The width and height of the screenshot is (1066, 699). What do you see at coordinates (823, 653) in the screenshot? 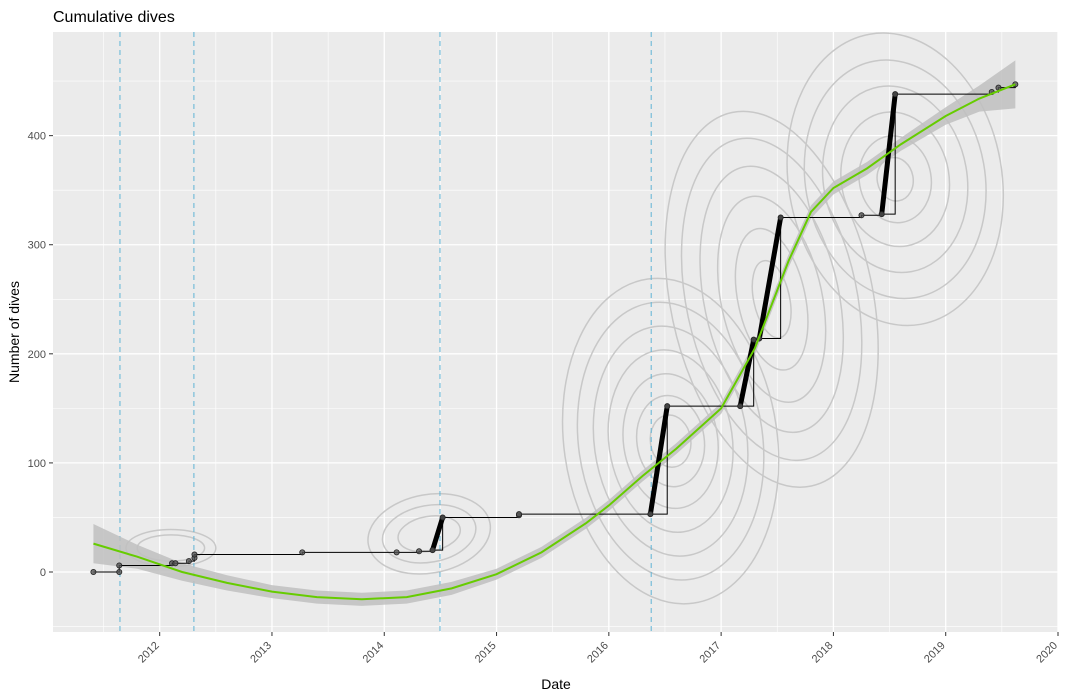
I see `x-tick-label: 2018` at bounding box center [823, 653].